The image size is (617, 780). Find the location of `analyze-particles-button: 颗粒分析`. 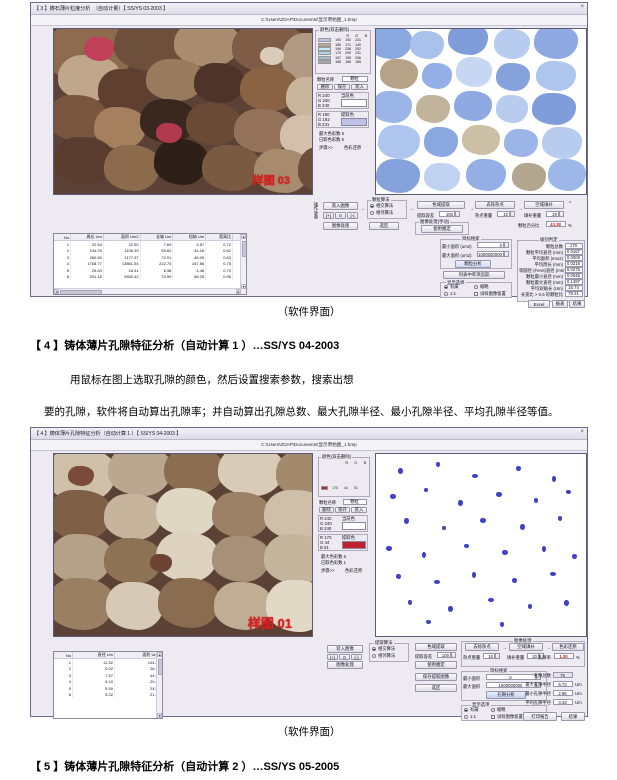

analyze-particles-button: 颗粒分析 is located at coordinates (473, 264).